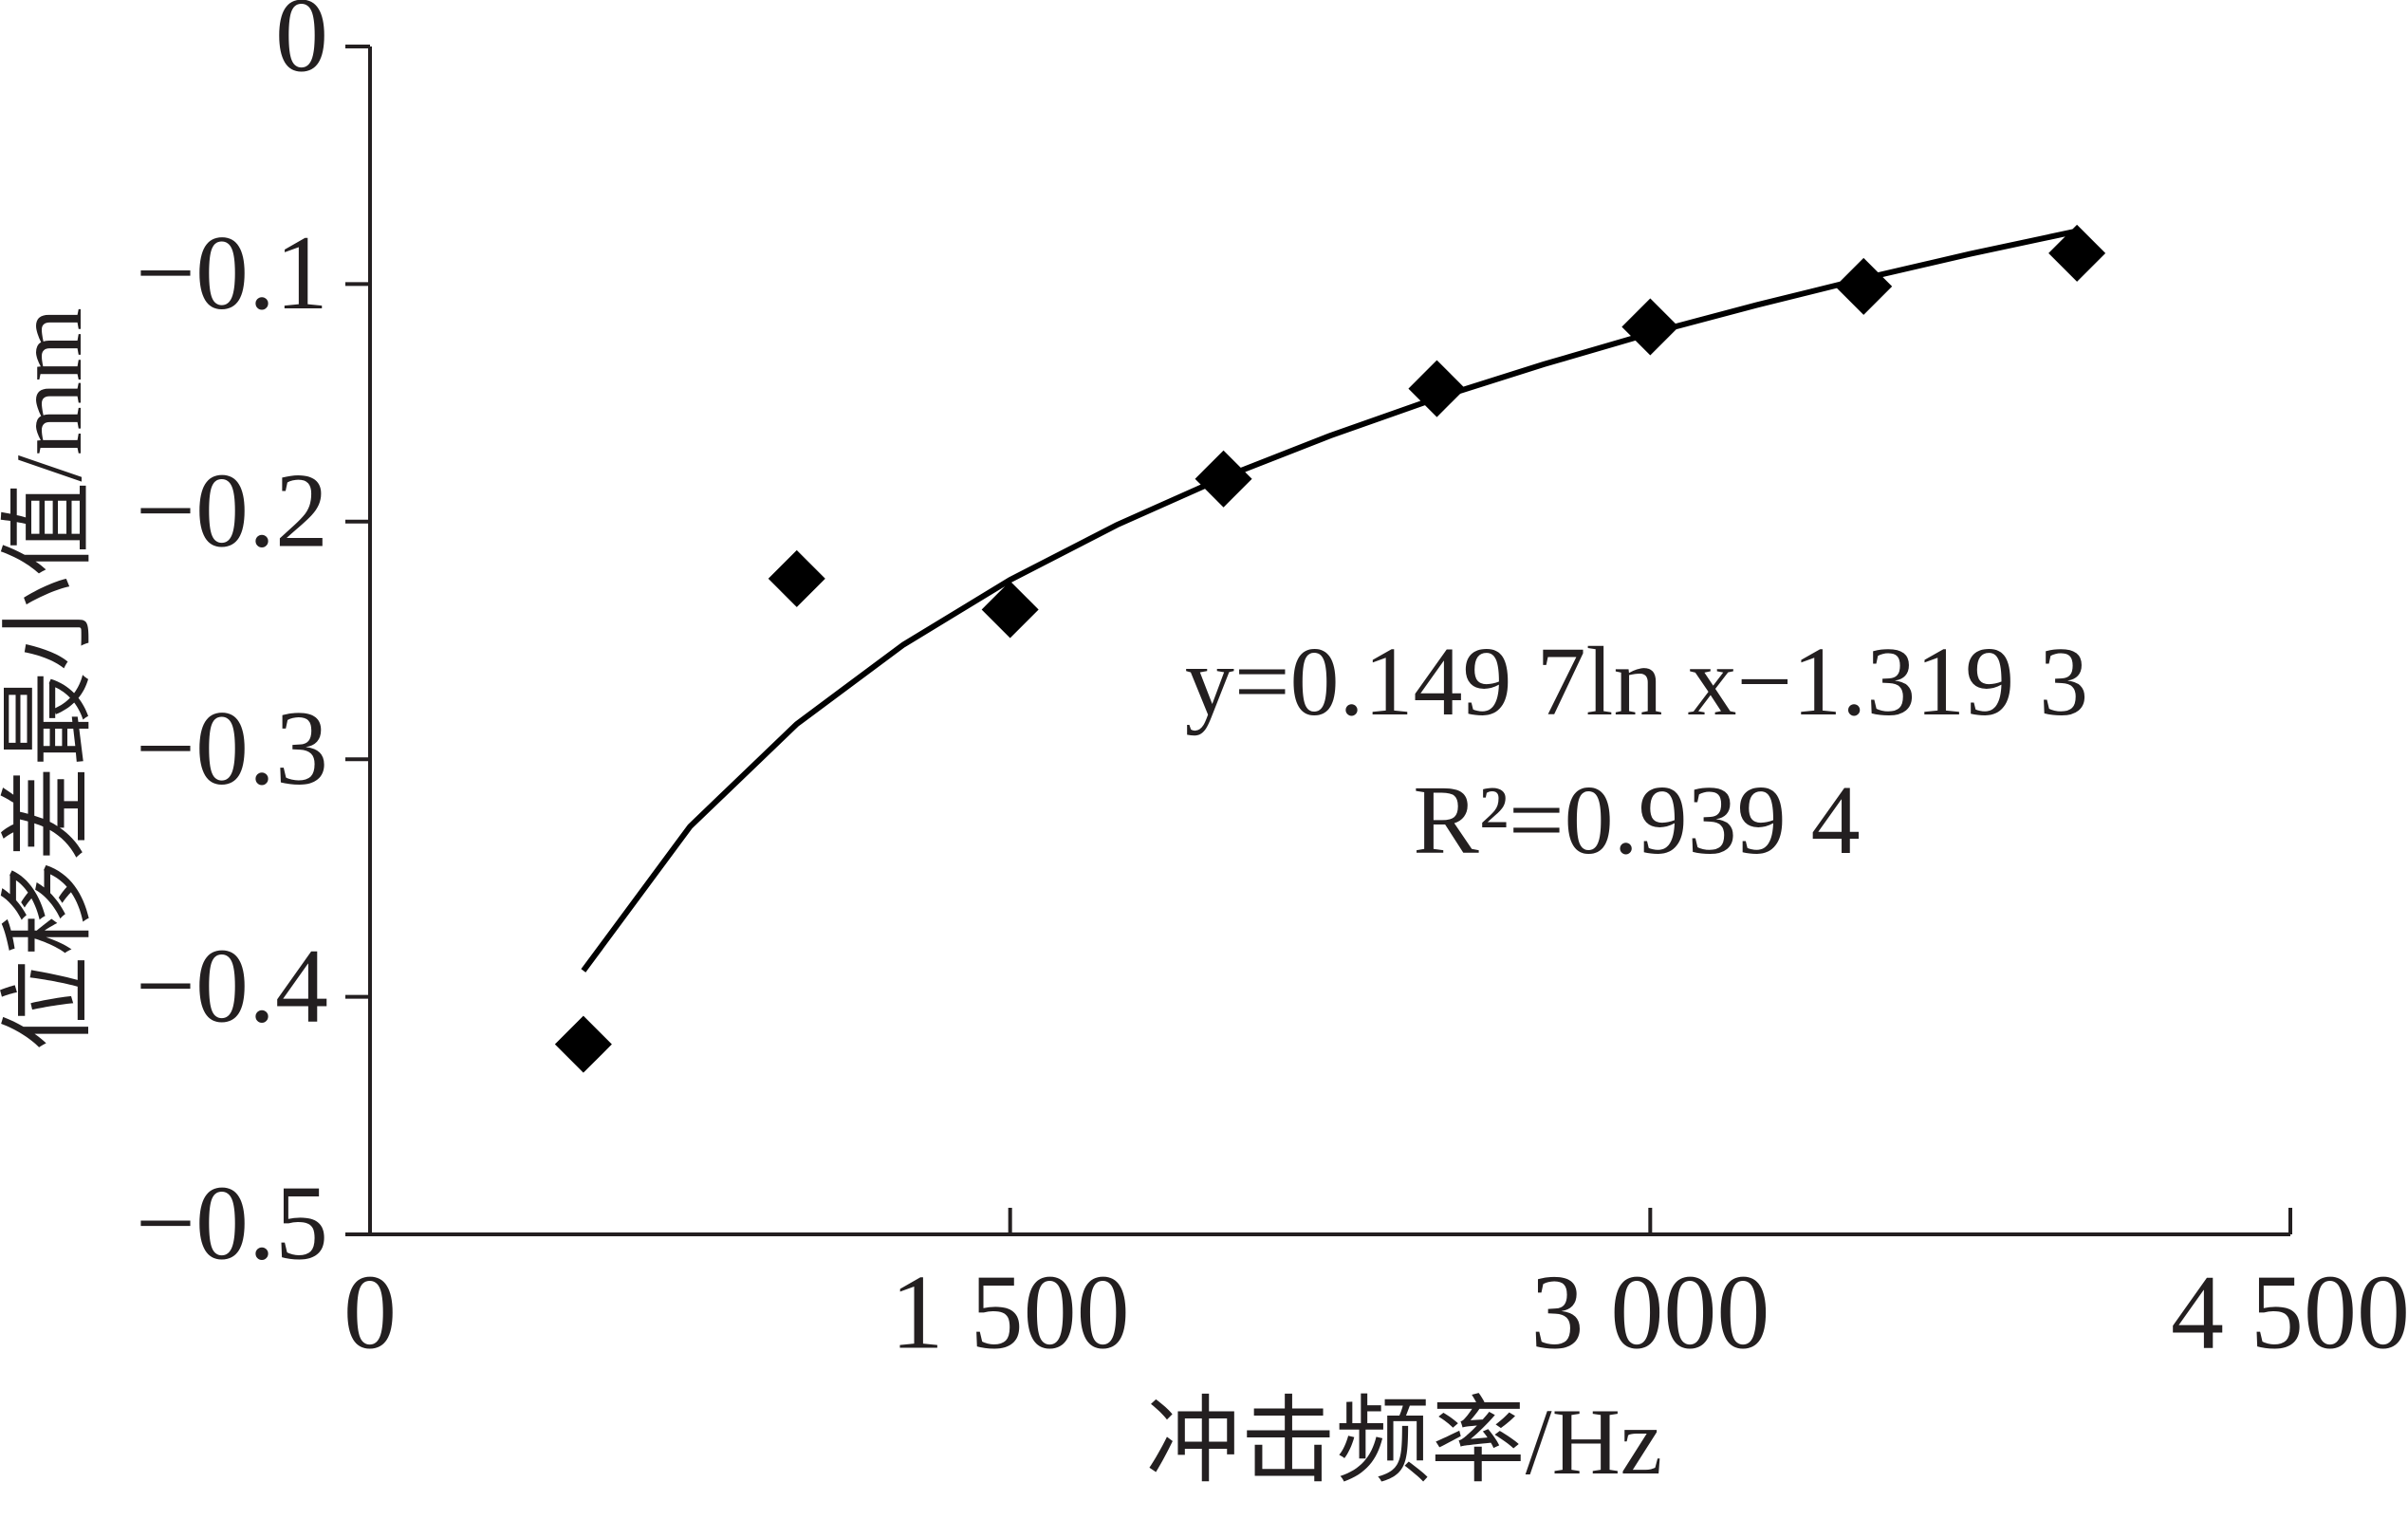  I want to click on y-tick-label: −0.1, so click(232, 273).